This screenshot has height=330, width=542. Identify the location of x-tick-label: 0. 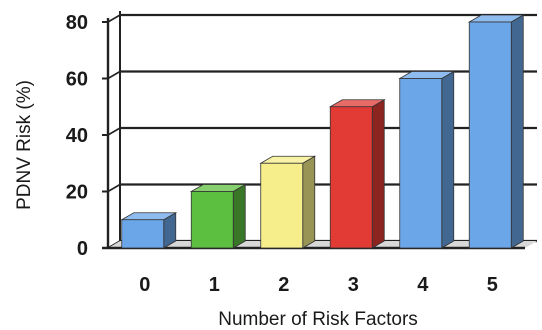
(144, 285).